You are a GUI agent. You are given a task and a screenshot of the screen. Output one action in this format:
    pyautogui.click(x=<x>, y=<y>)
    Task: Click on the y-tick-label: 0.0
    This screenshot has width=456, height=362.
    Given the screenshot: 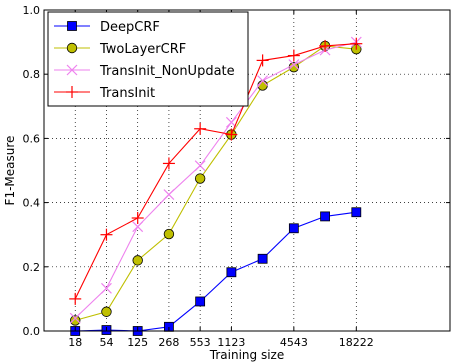 What is the action you would take?
    pyautogui.click(x=32, y=331)
    